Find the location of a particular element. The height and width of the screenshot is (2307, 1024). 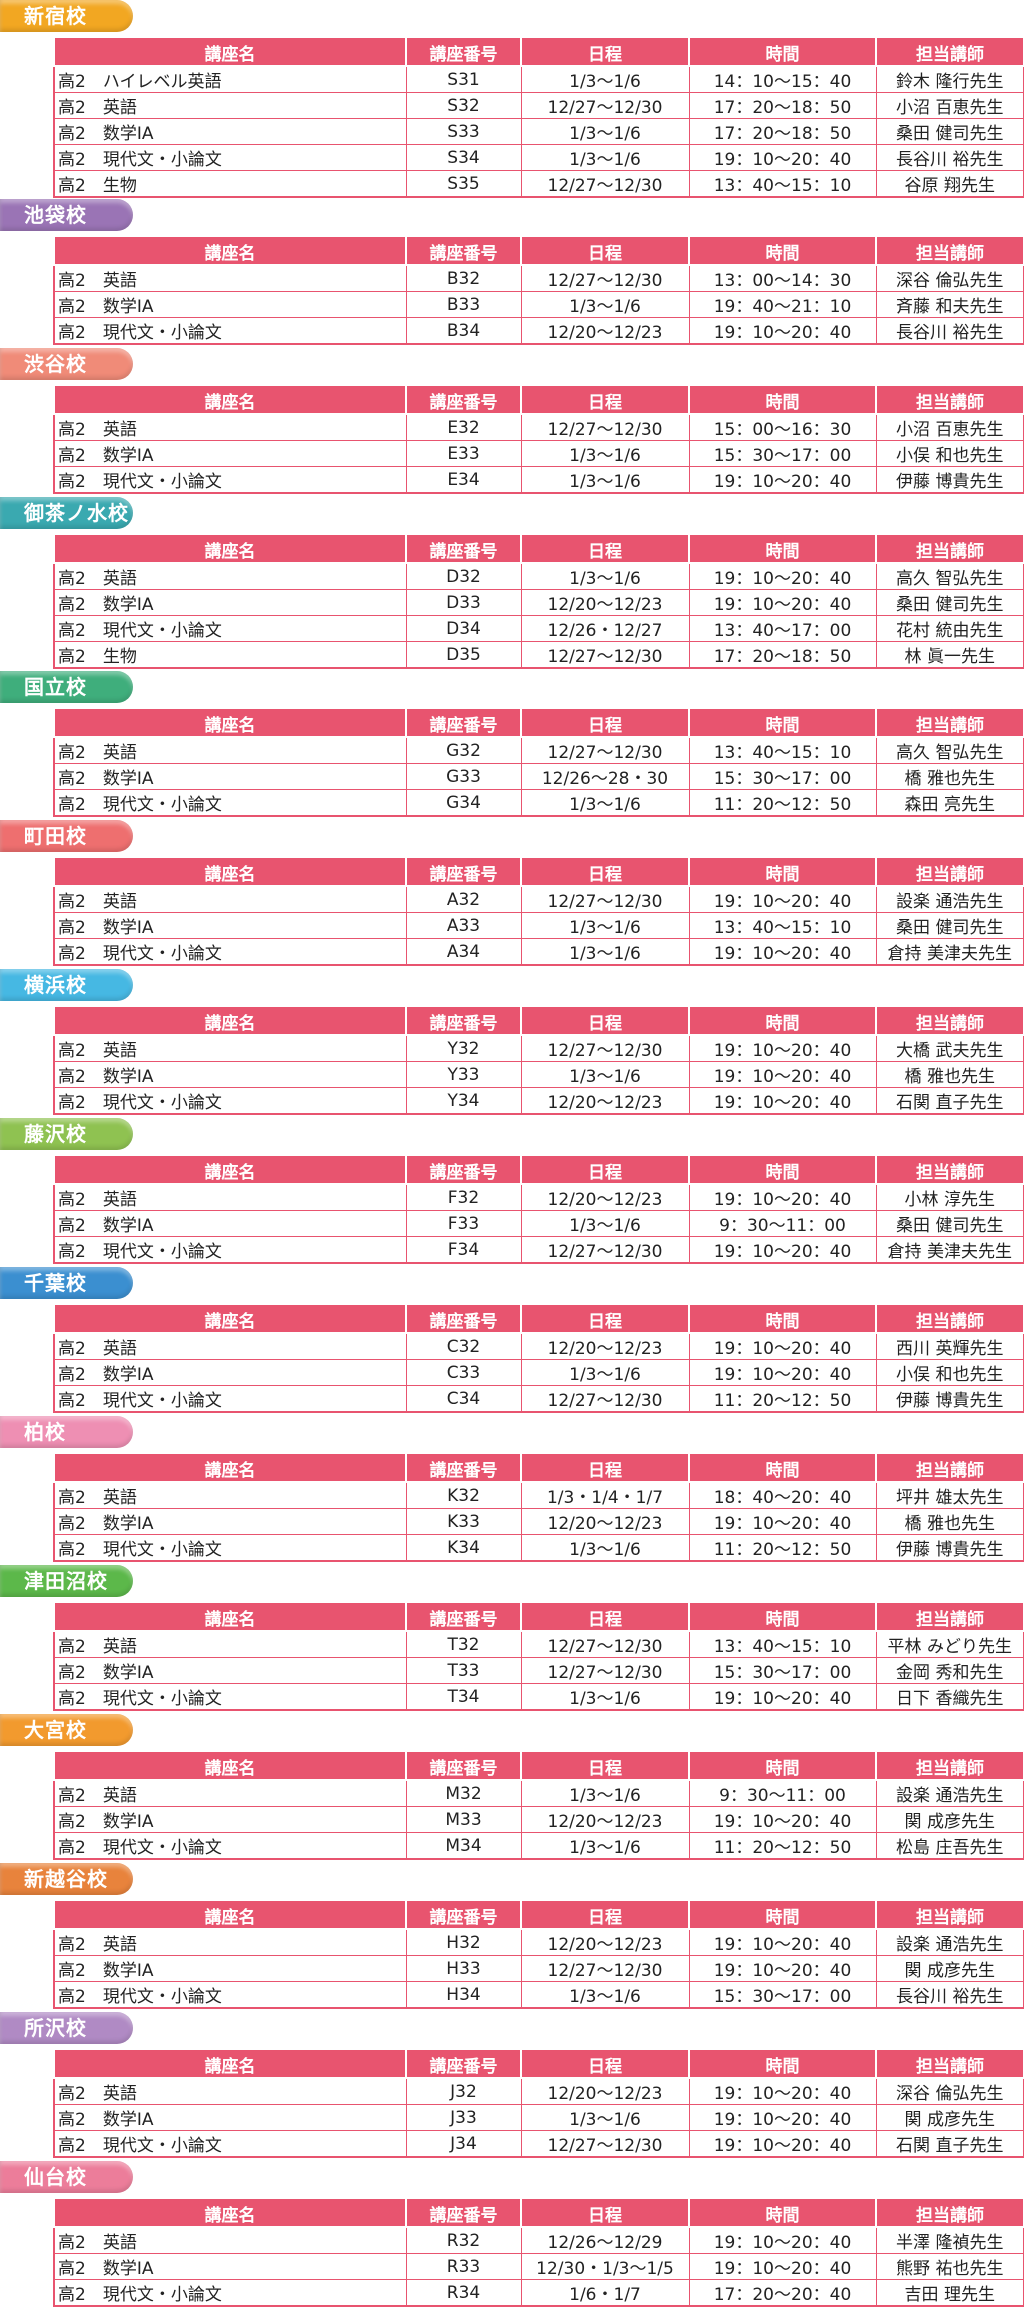

table-row: 高2 数学ⅠA F33 1/3〜1/6 9：30〜11：00 桑田 健司先生 is located at coordinates (538, 1223).